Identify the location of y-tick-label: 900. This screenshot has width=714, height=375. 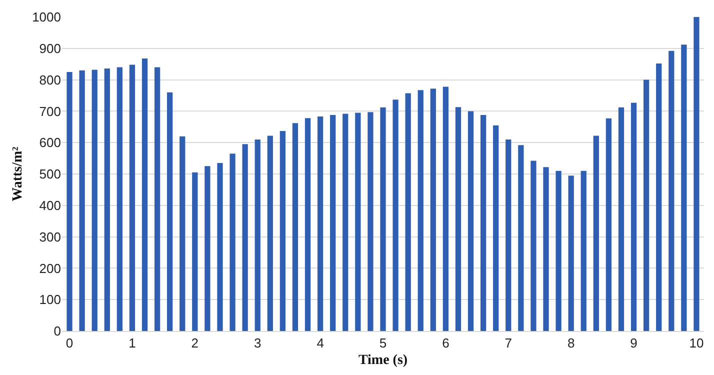
(50, 48).